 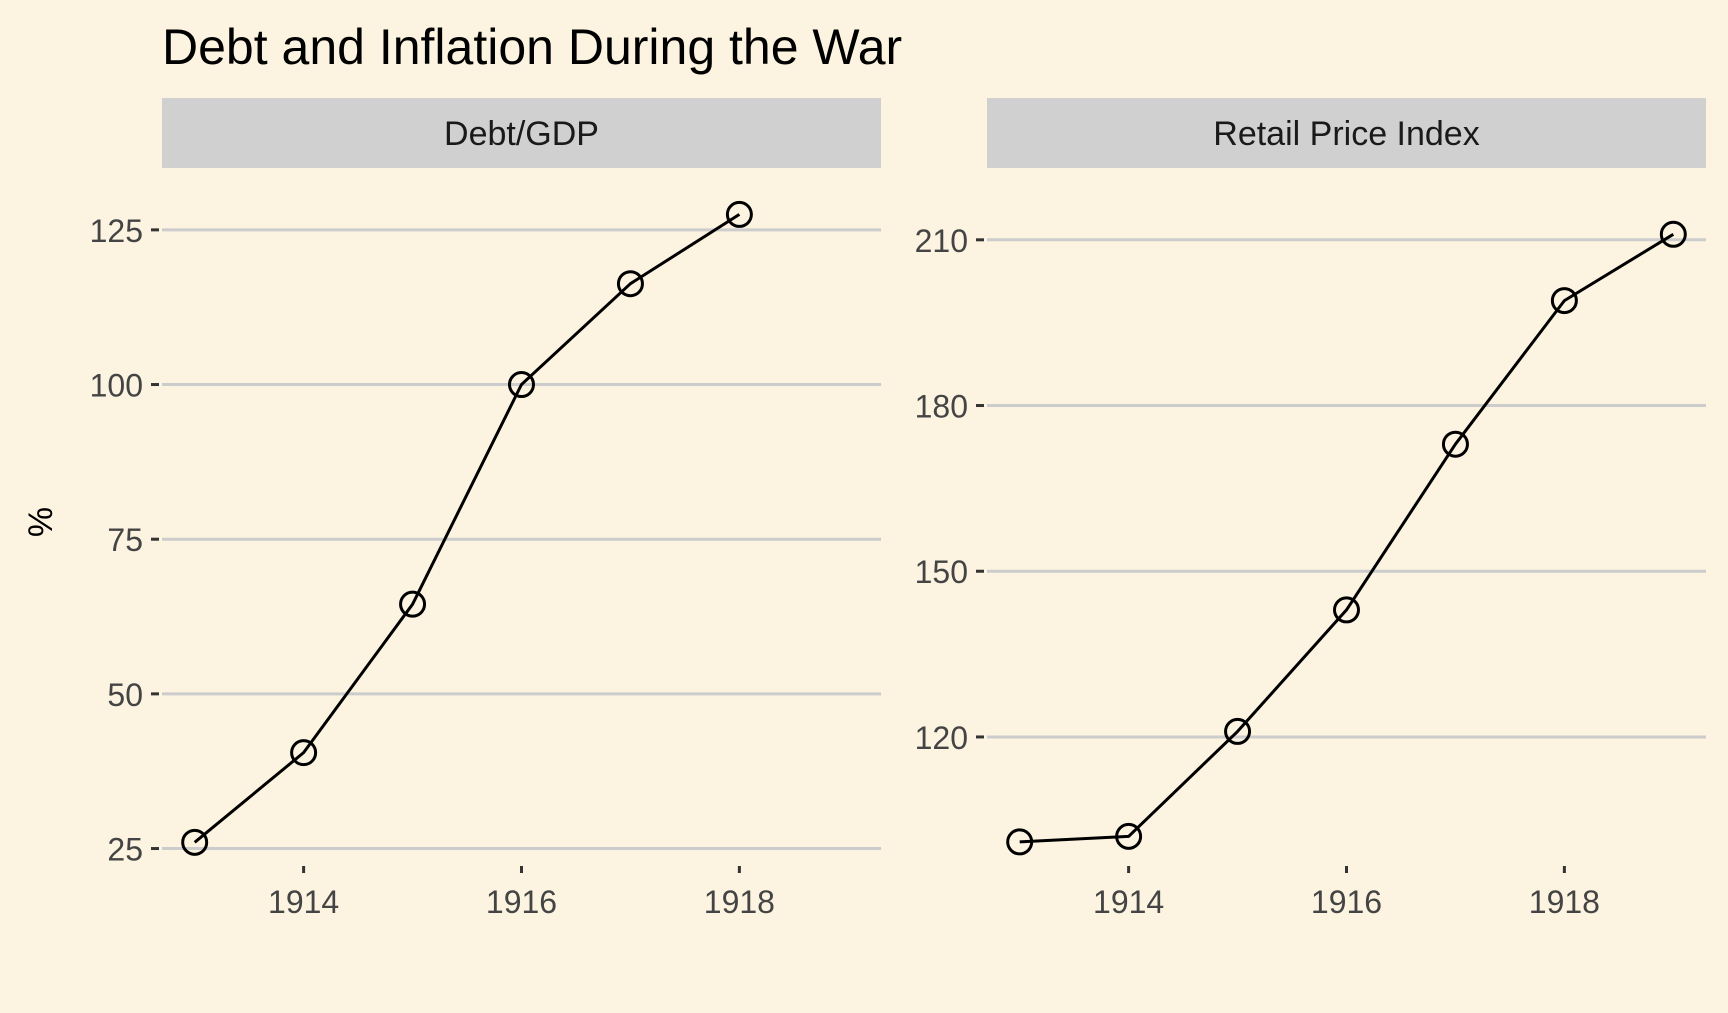 I want to click on y-tick-label: 150, so click(x=941, y=572).